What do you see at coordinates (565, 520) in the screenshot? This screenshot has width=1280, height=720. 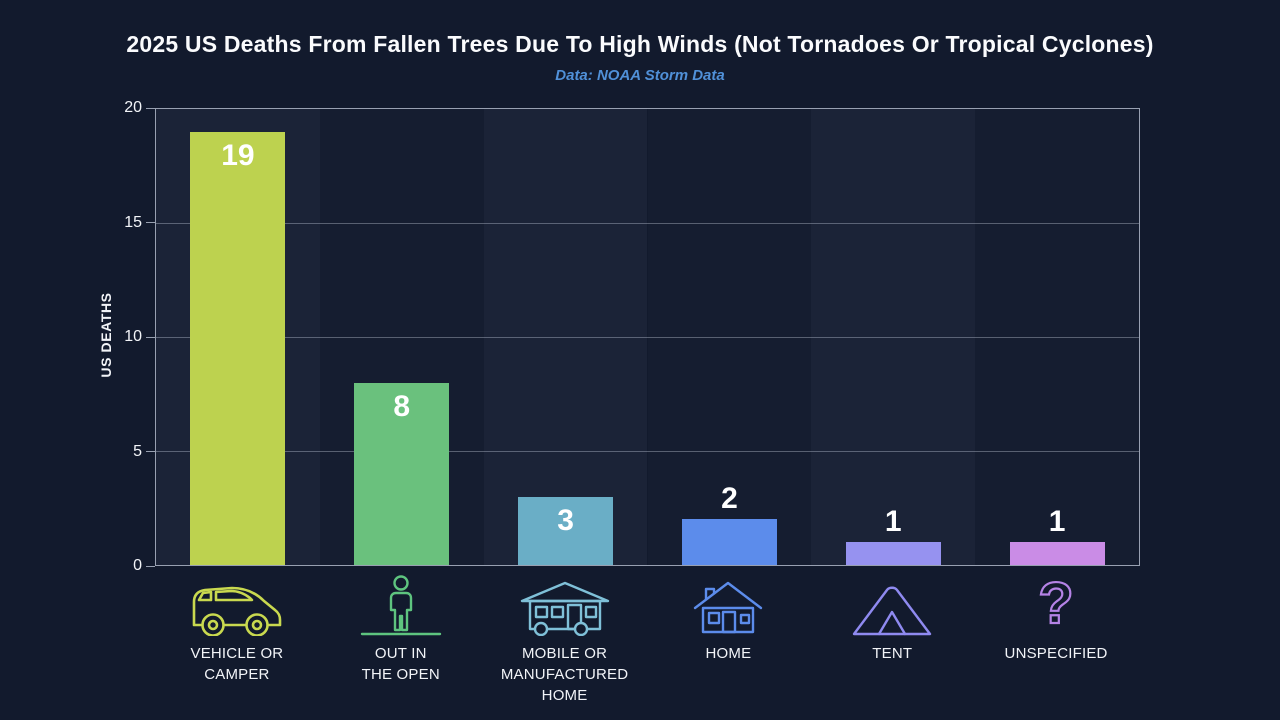 I see `bar-value-label: 3` at bounding box center [565, 520].